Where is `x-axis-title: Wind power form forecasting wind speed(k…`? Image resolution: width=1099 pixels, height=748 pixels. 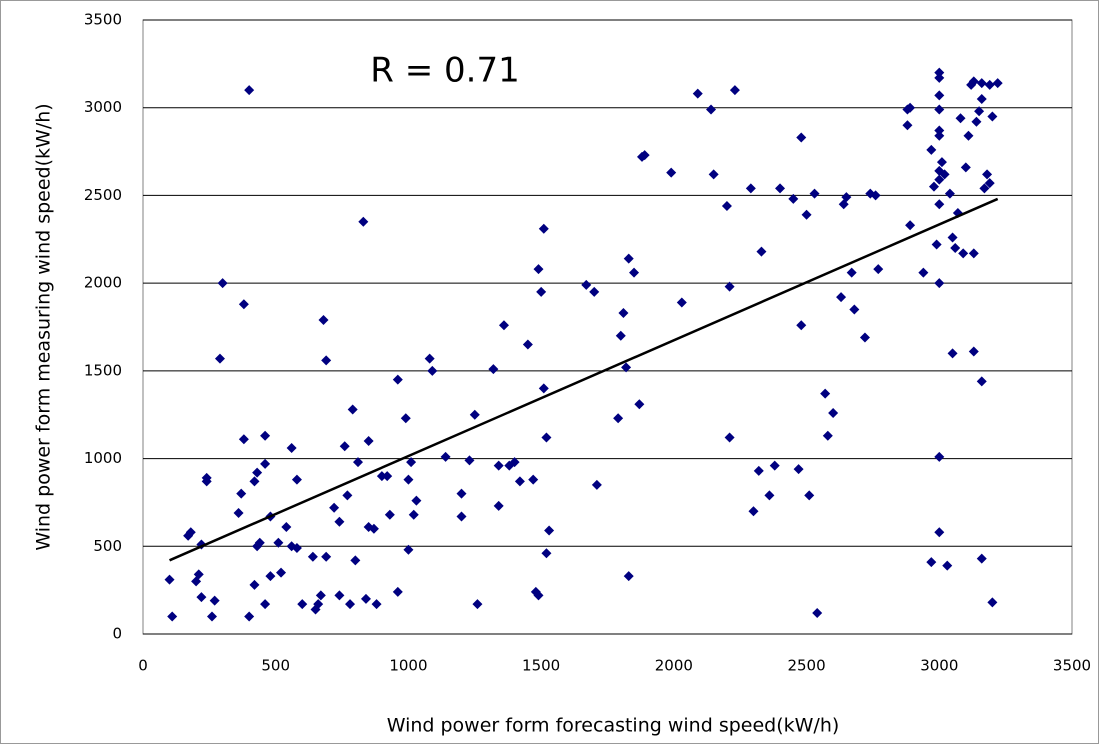 x-axis-title: Wind power form forecasting wind speed(k… is located at coordinates (613, 726).